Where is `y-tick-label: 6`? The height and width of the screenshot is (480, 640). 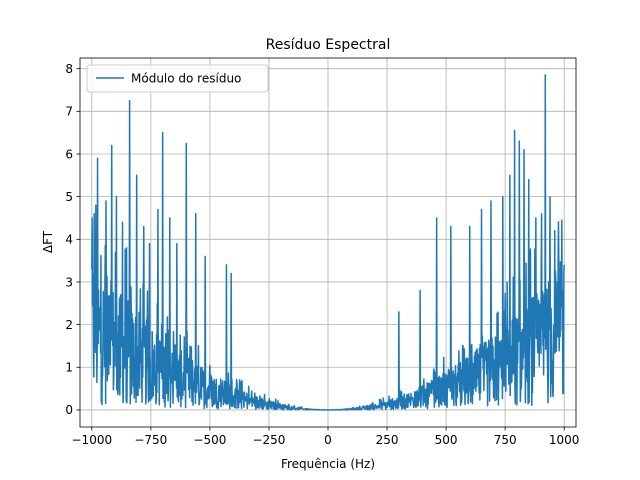
y-tick-label: 6 is located at coordinates (69, 154).